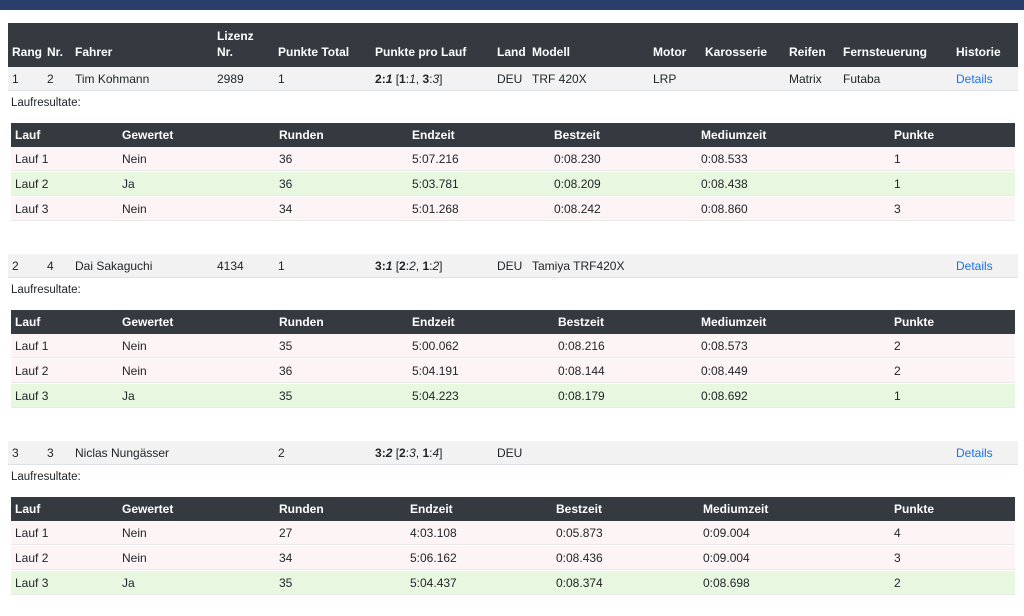 Image resolution: width=1024 pixels, height=616 pixels. What do you see at coordinates (513, 209) in the screenshot?
I see `lauf-row: Lauf 3 Nein 34 5:01.268 0:08.242 0:08.860 3` at bounding box center [513, 209].